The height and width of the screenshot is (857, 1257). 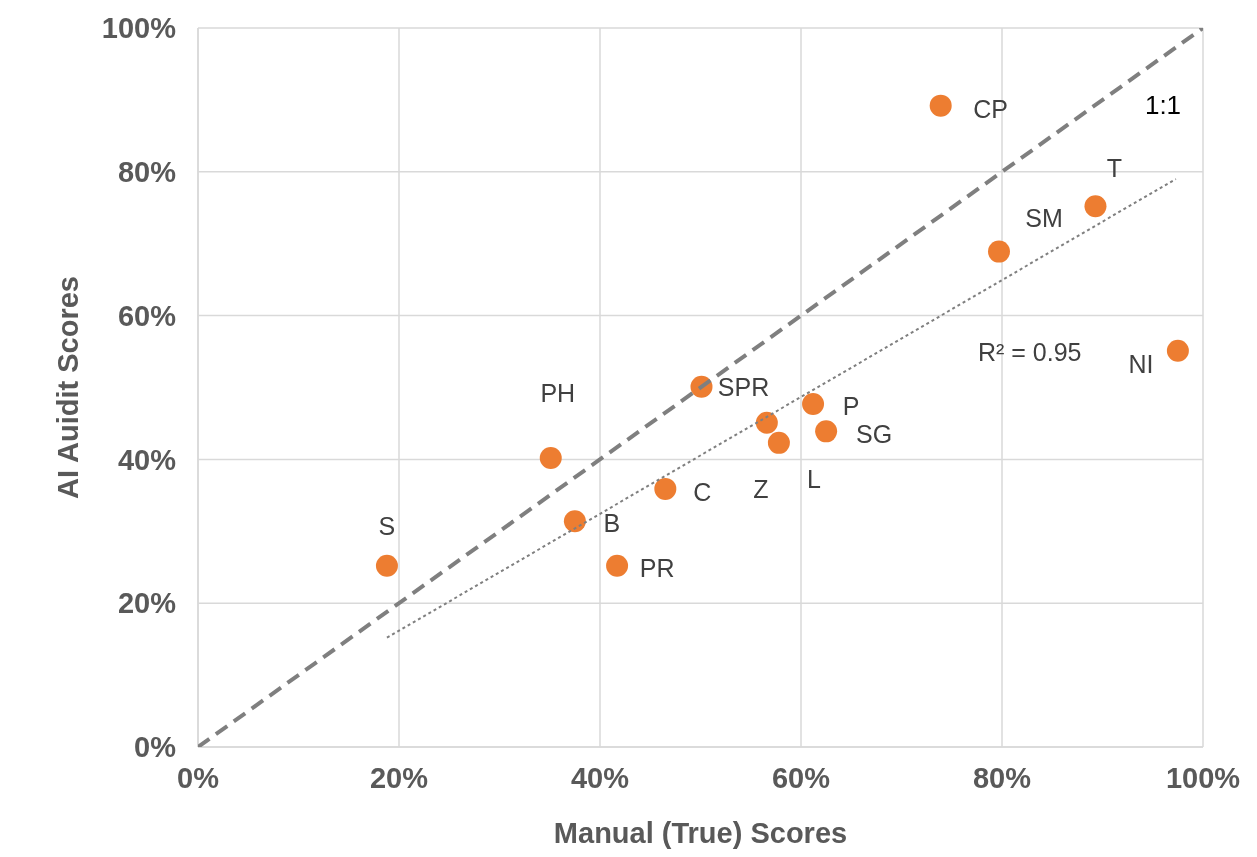 I want to click on annotation: SPR, so click(x=743, y=386).